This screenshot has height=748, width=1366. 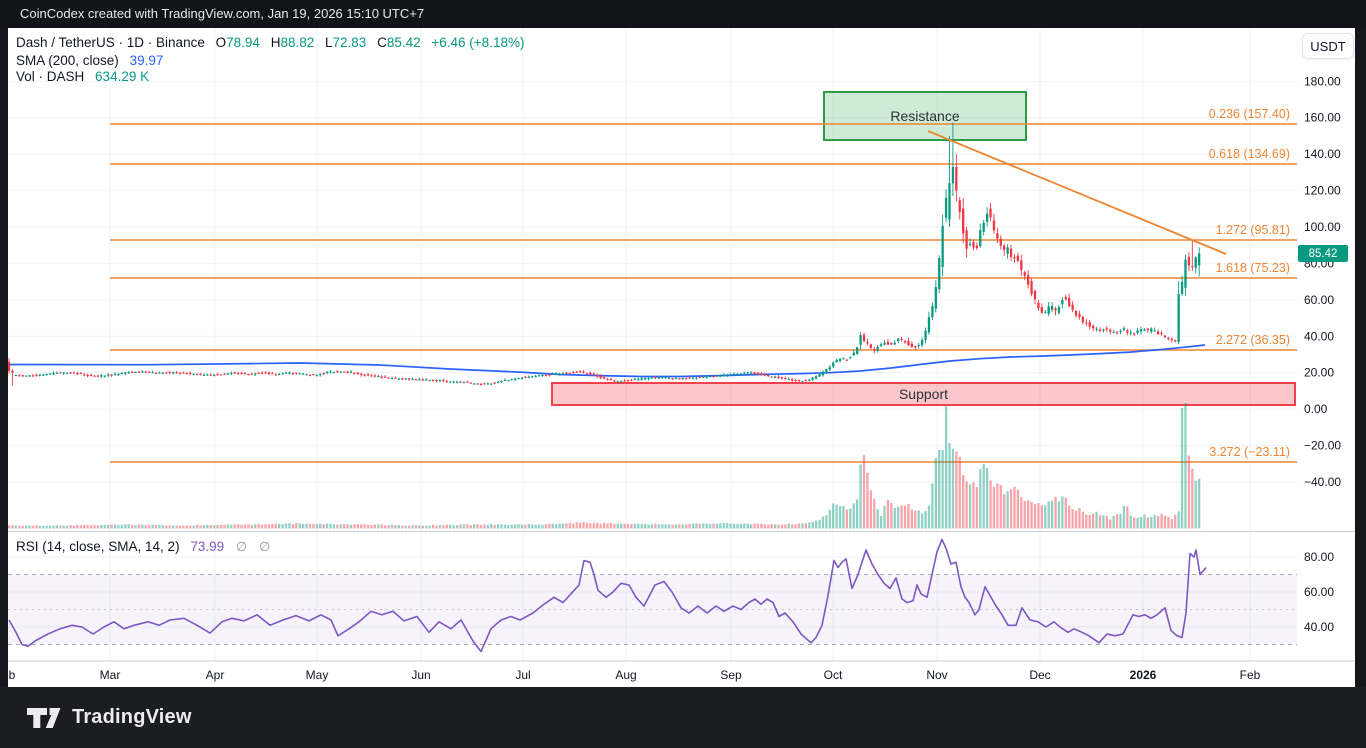 I want to click on price-tick-label: 20.00, so click(x=1319, y=373).